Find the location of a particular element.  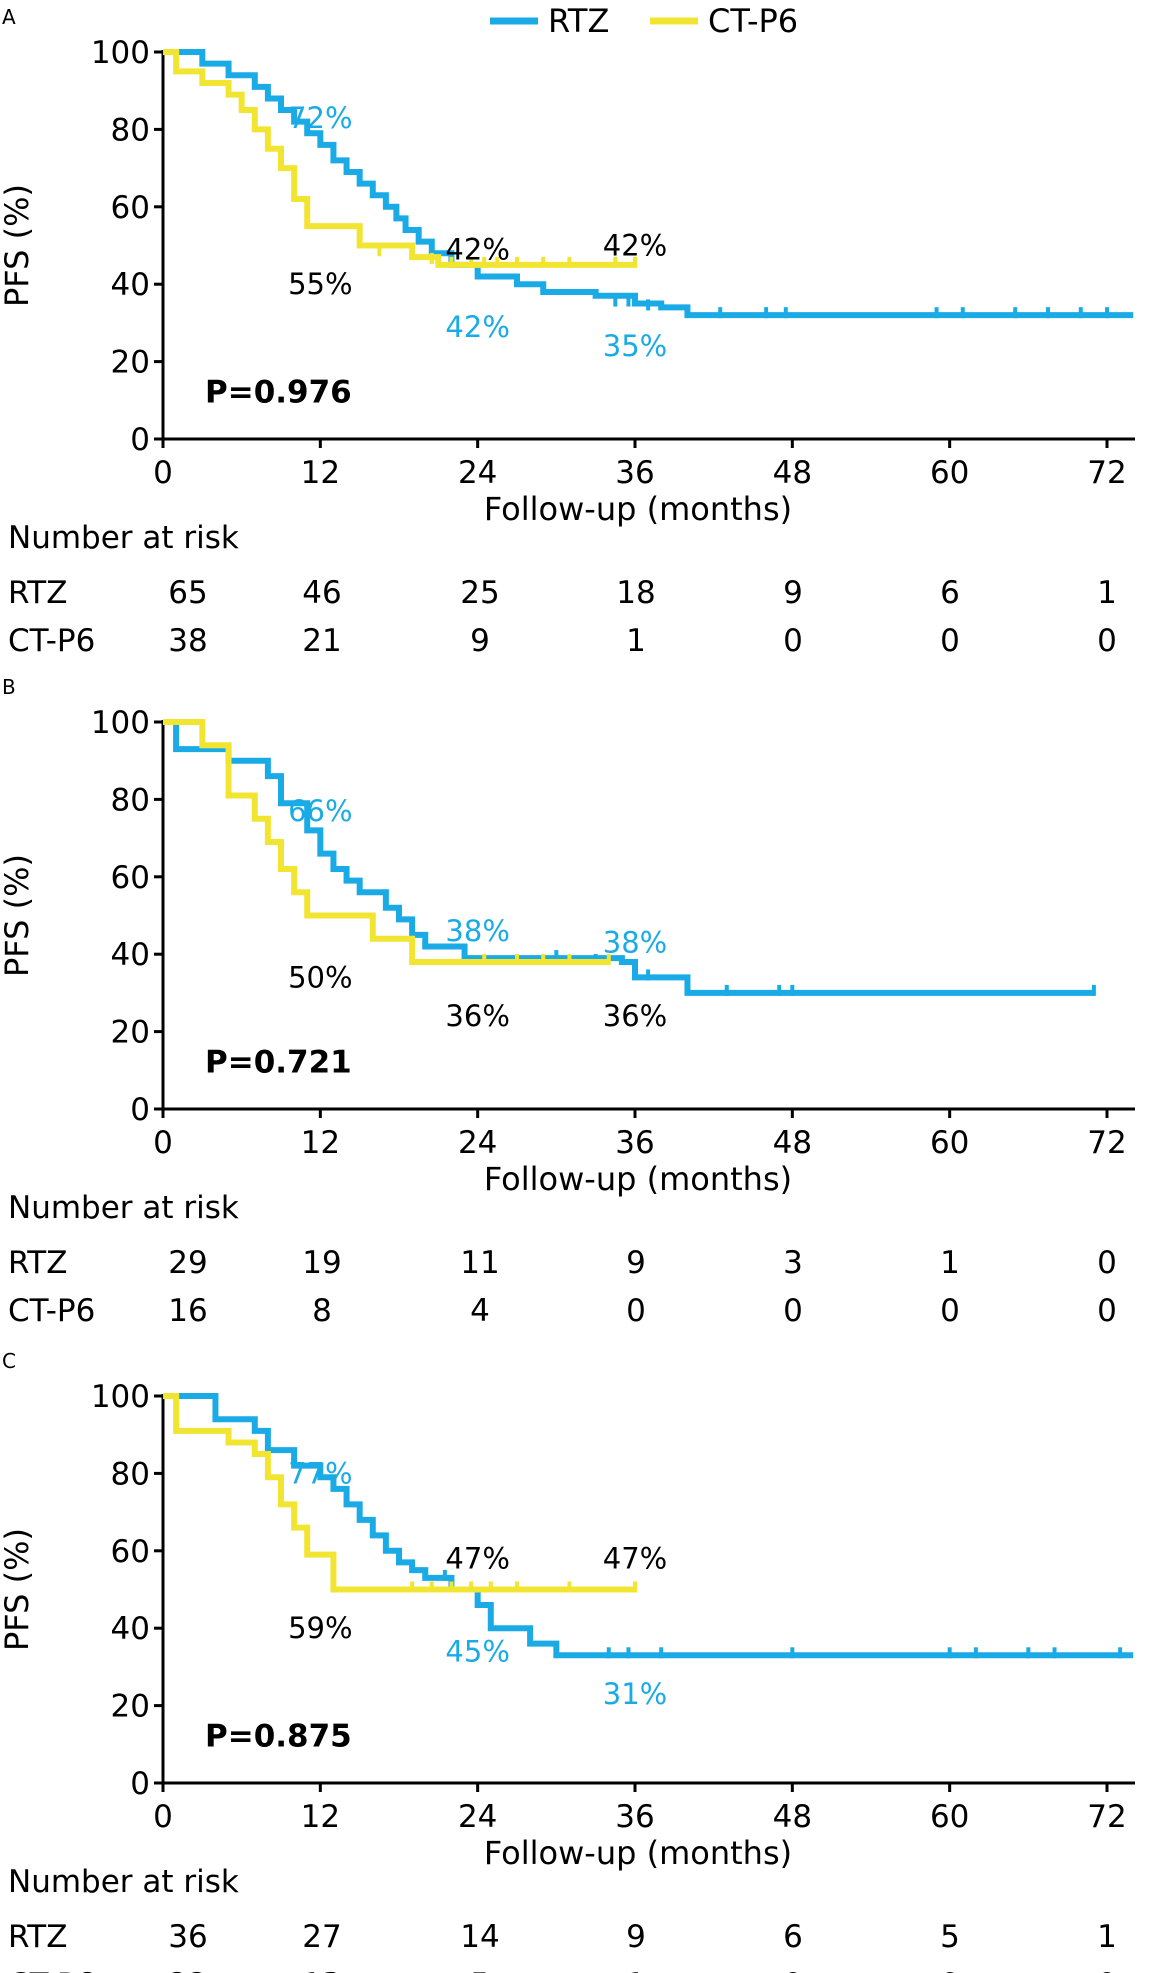

risk-value: 25 is located at coordinates (479, 593).